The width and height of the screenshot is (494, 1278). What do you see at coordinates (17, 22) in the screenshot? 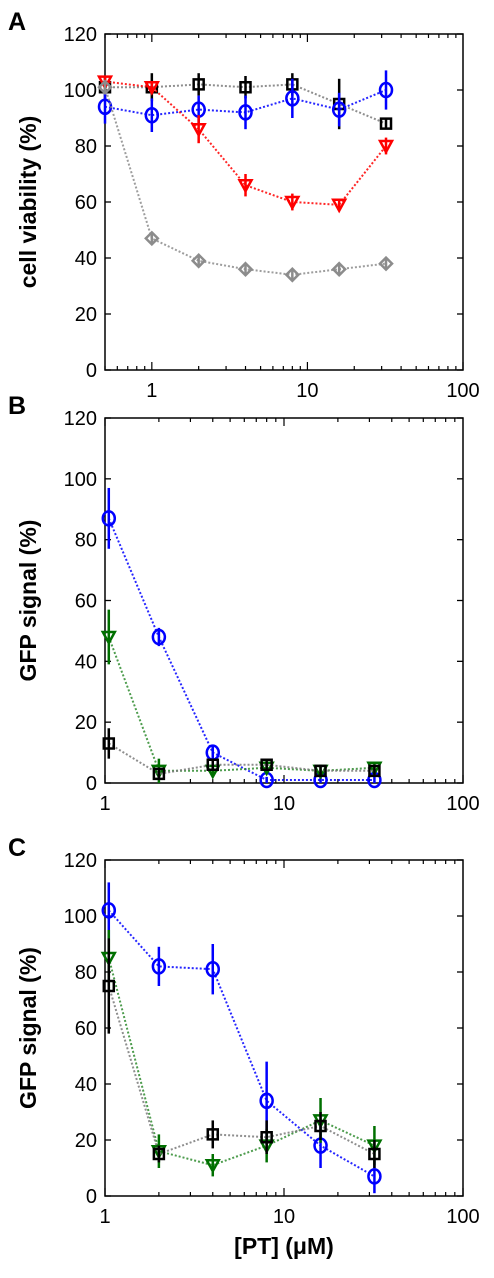
I see `panel-letter: A` at bounding box center [17, 22].